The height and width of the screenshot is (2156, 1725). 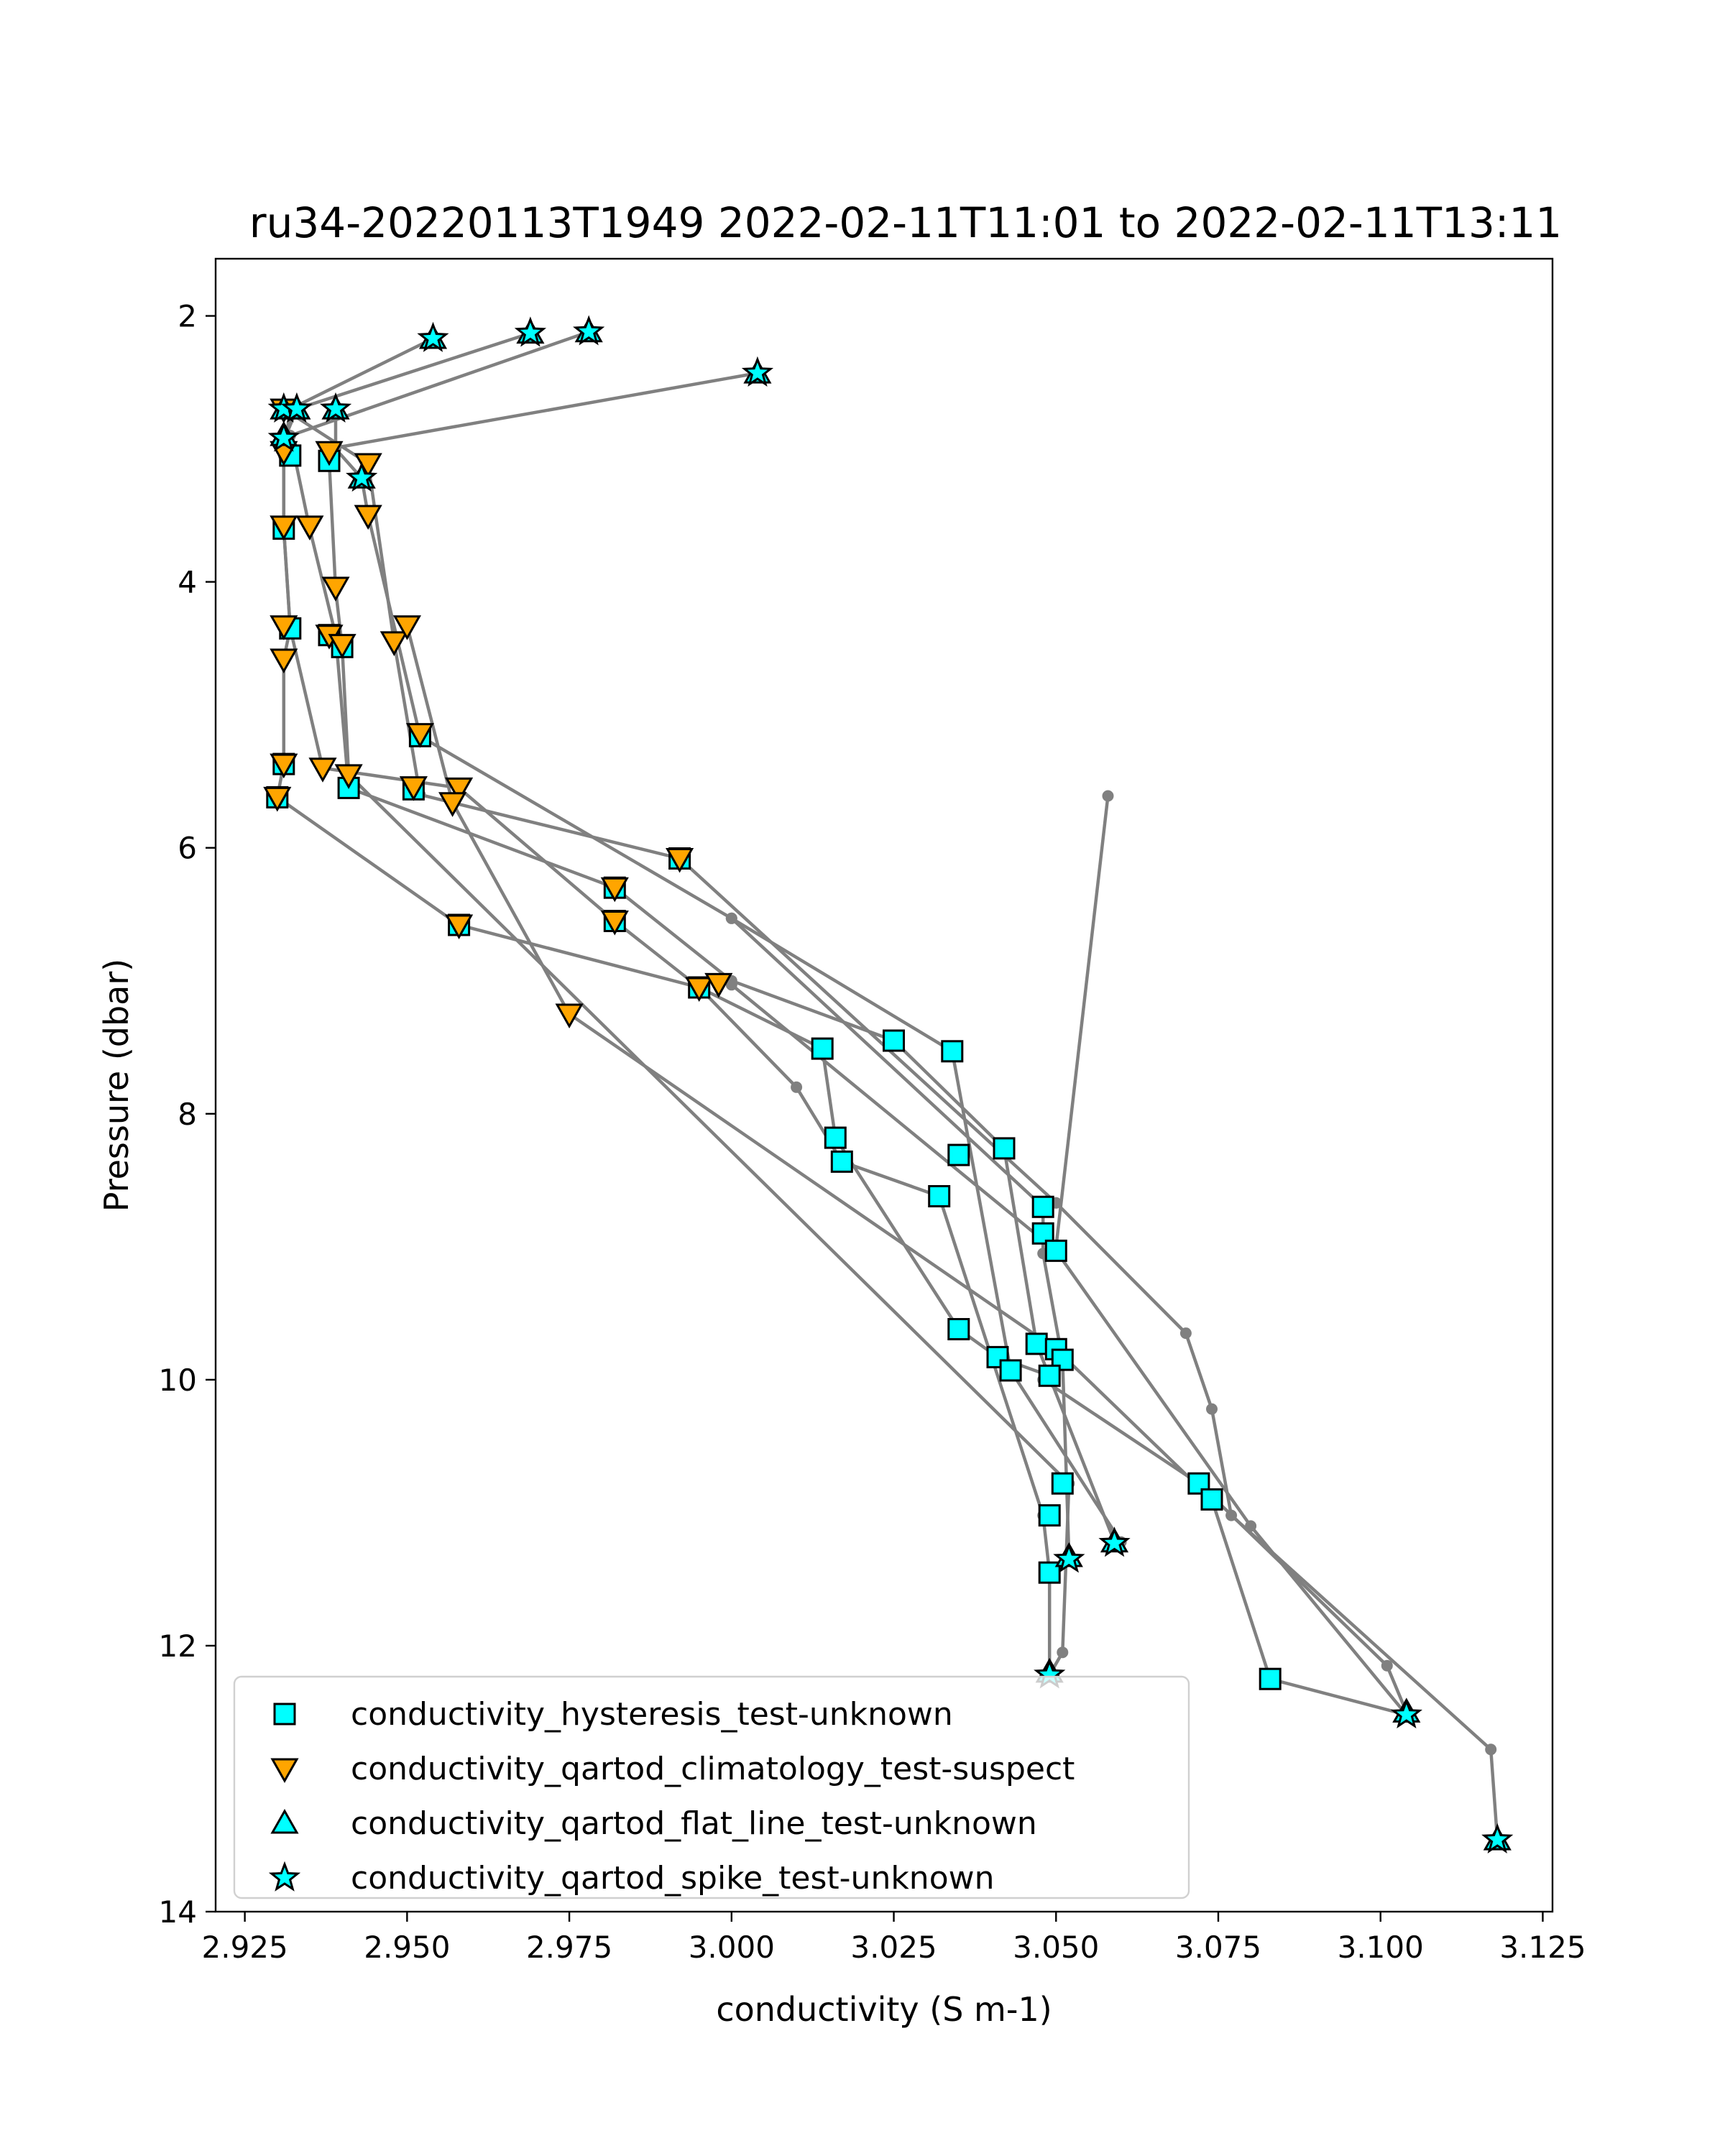 I want to click on x-tick-label: 2.950, so click(x=407, y=1947).